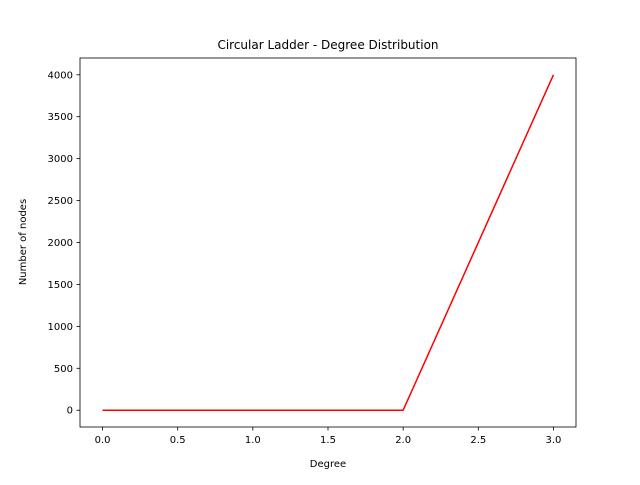  What do you see at coordinates (60, 285) in the screenshot?
I see `y-tick-label: 1500` at bounding box center [60, 285].